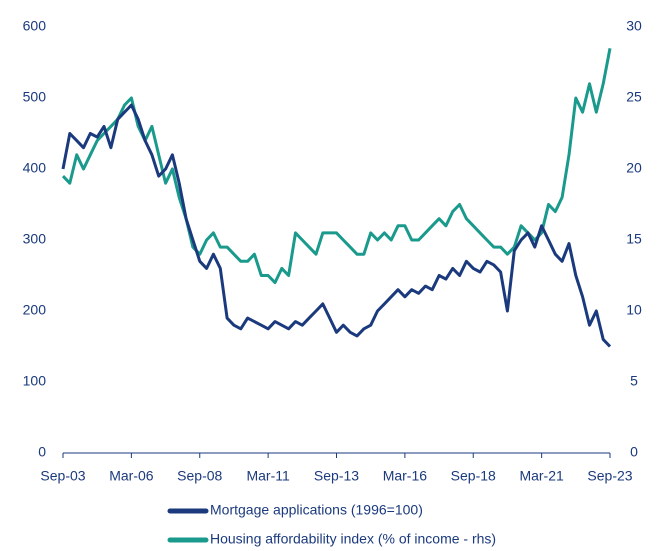 This screenshot has width=663, height=551. I want to click on x-tick-label: Mar-06, so click(131, 476).